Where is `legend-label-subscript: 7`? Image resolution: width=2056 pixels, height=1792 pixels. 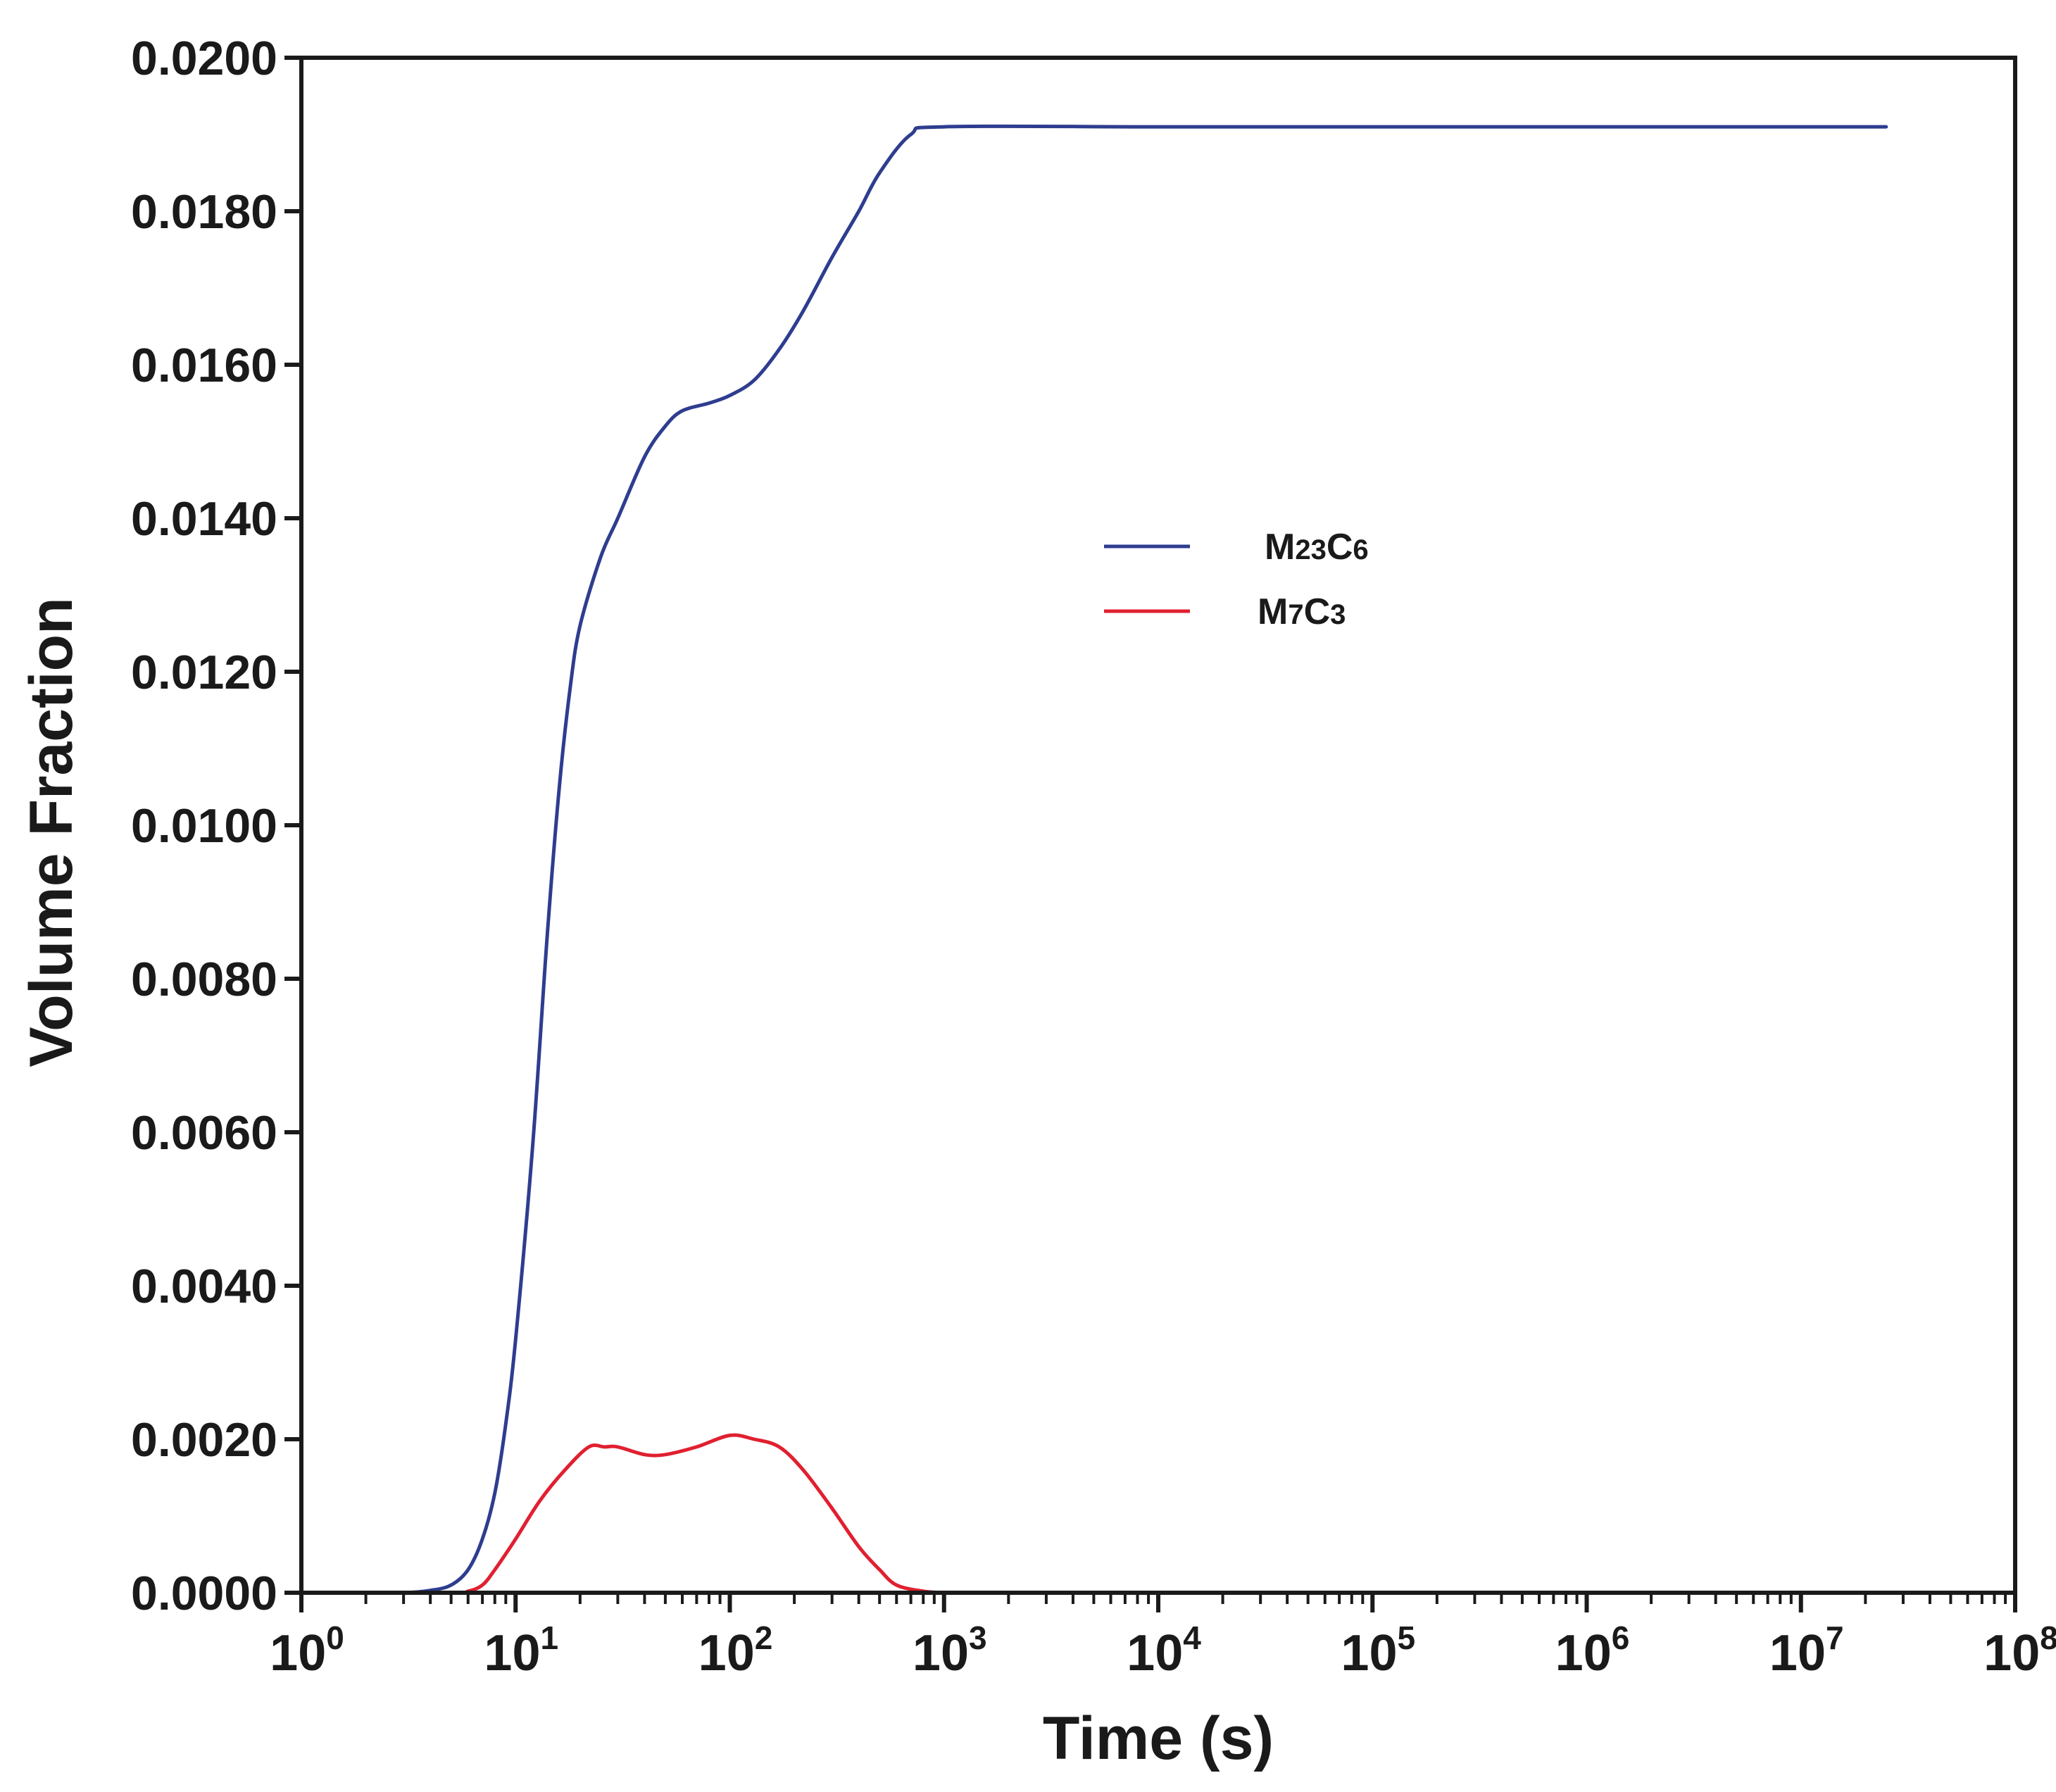
legend-label-subscript: 7 is located at coordinates (1295, 614).